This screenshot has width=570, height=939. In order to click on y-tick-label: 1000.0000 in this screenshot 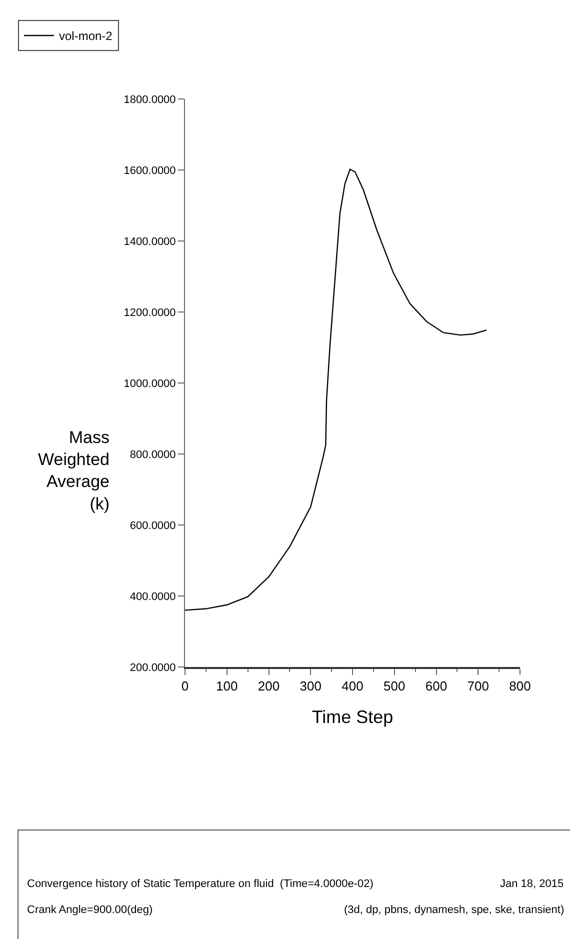, I will do `click(150, 384)`.